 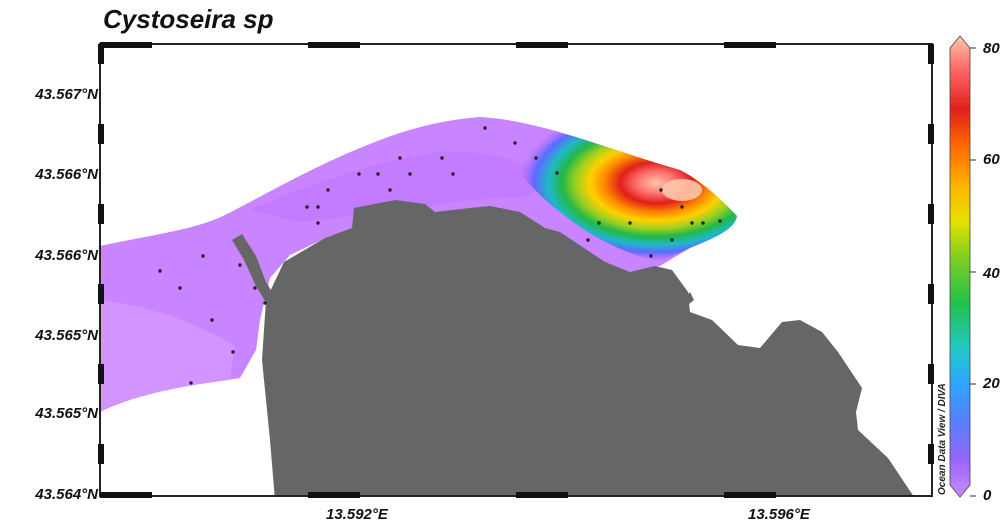 I want to click on lat-label-2: 43.566°N, so click(x=66, y=174).